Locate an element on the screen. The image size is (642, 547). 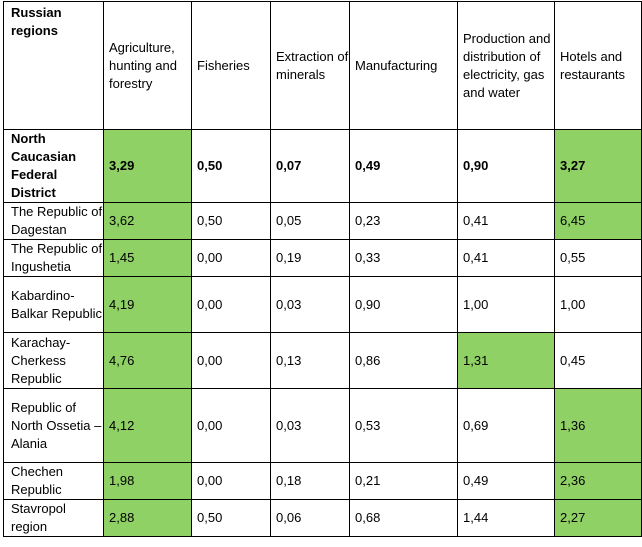
table-cell: 0,19 is located at coordinates (310, 258).